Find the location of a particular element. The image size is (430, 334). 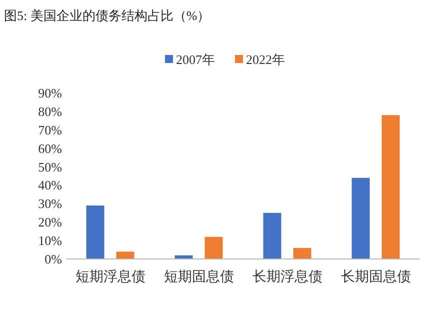

legend-label: 2007年 is located at coordinates (195, 59).